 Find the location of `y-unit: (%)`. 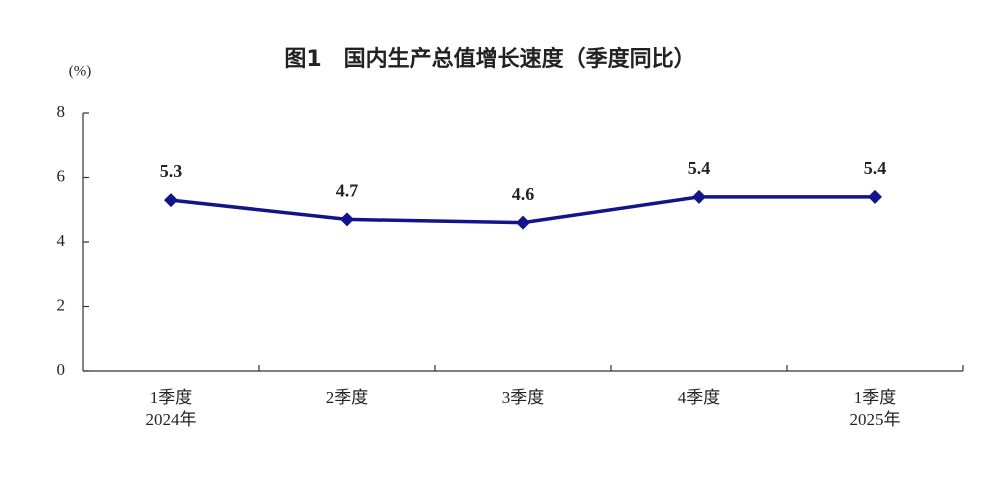

y-unit: (%) is located at coordinates (80, 71).